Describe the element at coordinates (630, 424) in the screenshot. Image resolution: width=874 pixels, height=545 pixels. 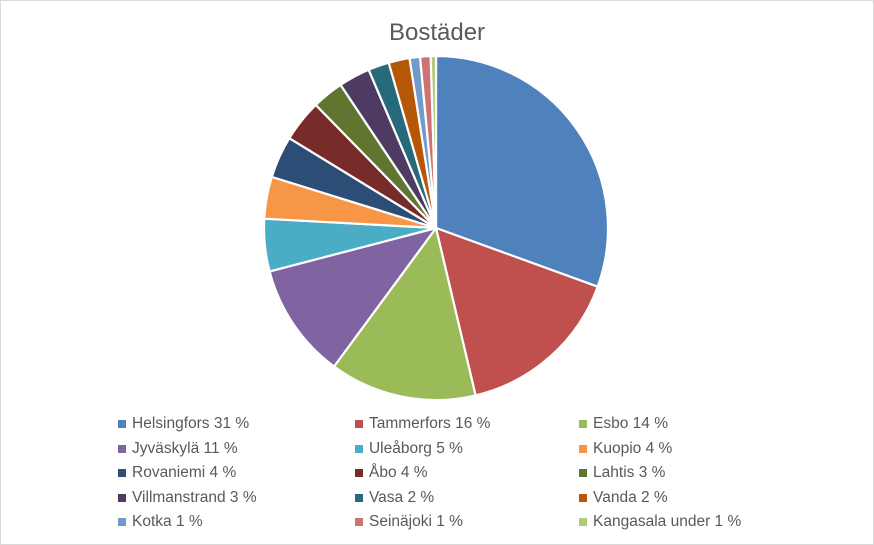
I see `legend-label: Esbo 14 %` at that location.